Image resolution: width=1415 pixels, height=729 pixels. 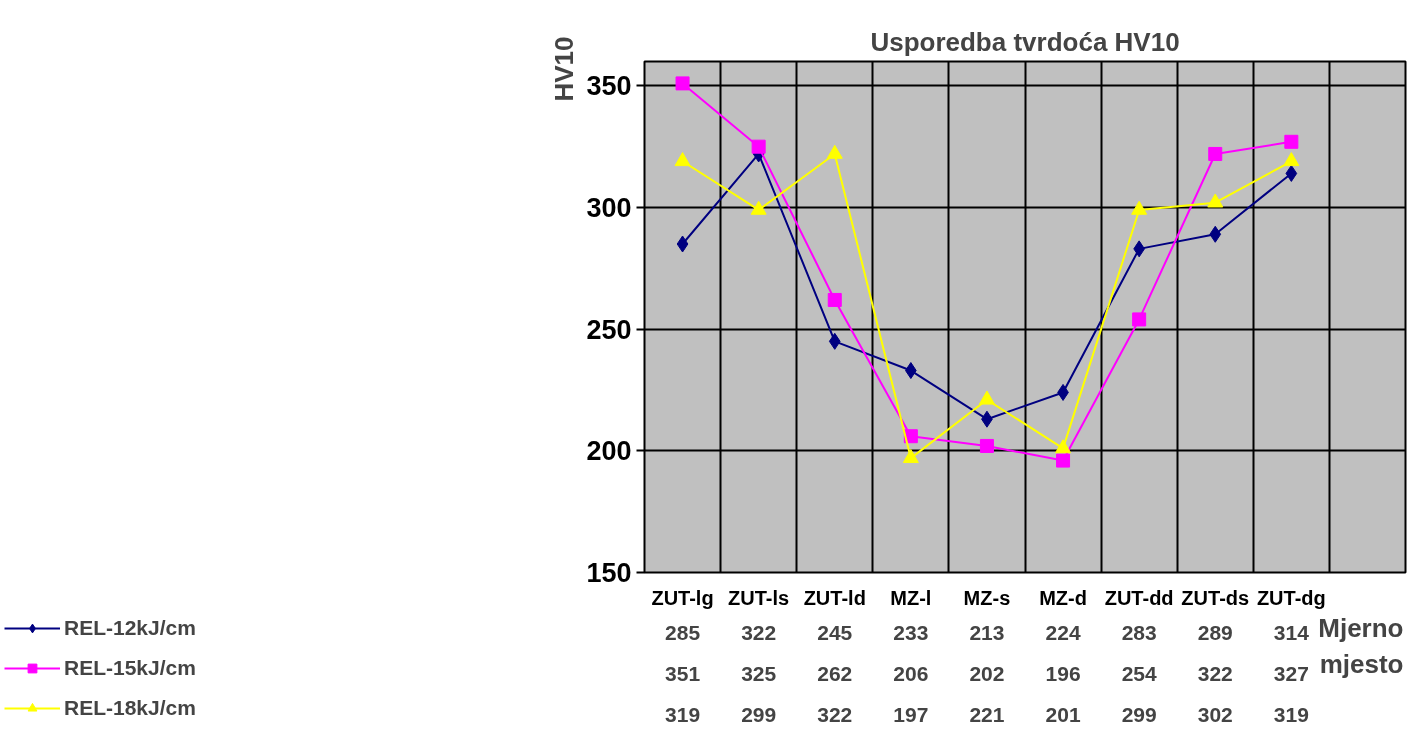 What do you see at coordinates (682, 597) in the screenshot?
I see `x-tick-label: ZUT-lg` at bounding box center [682, 597].